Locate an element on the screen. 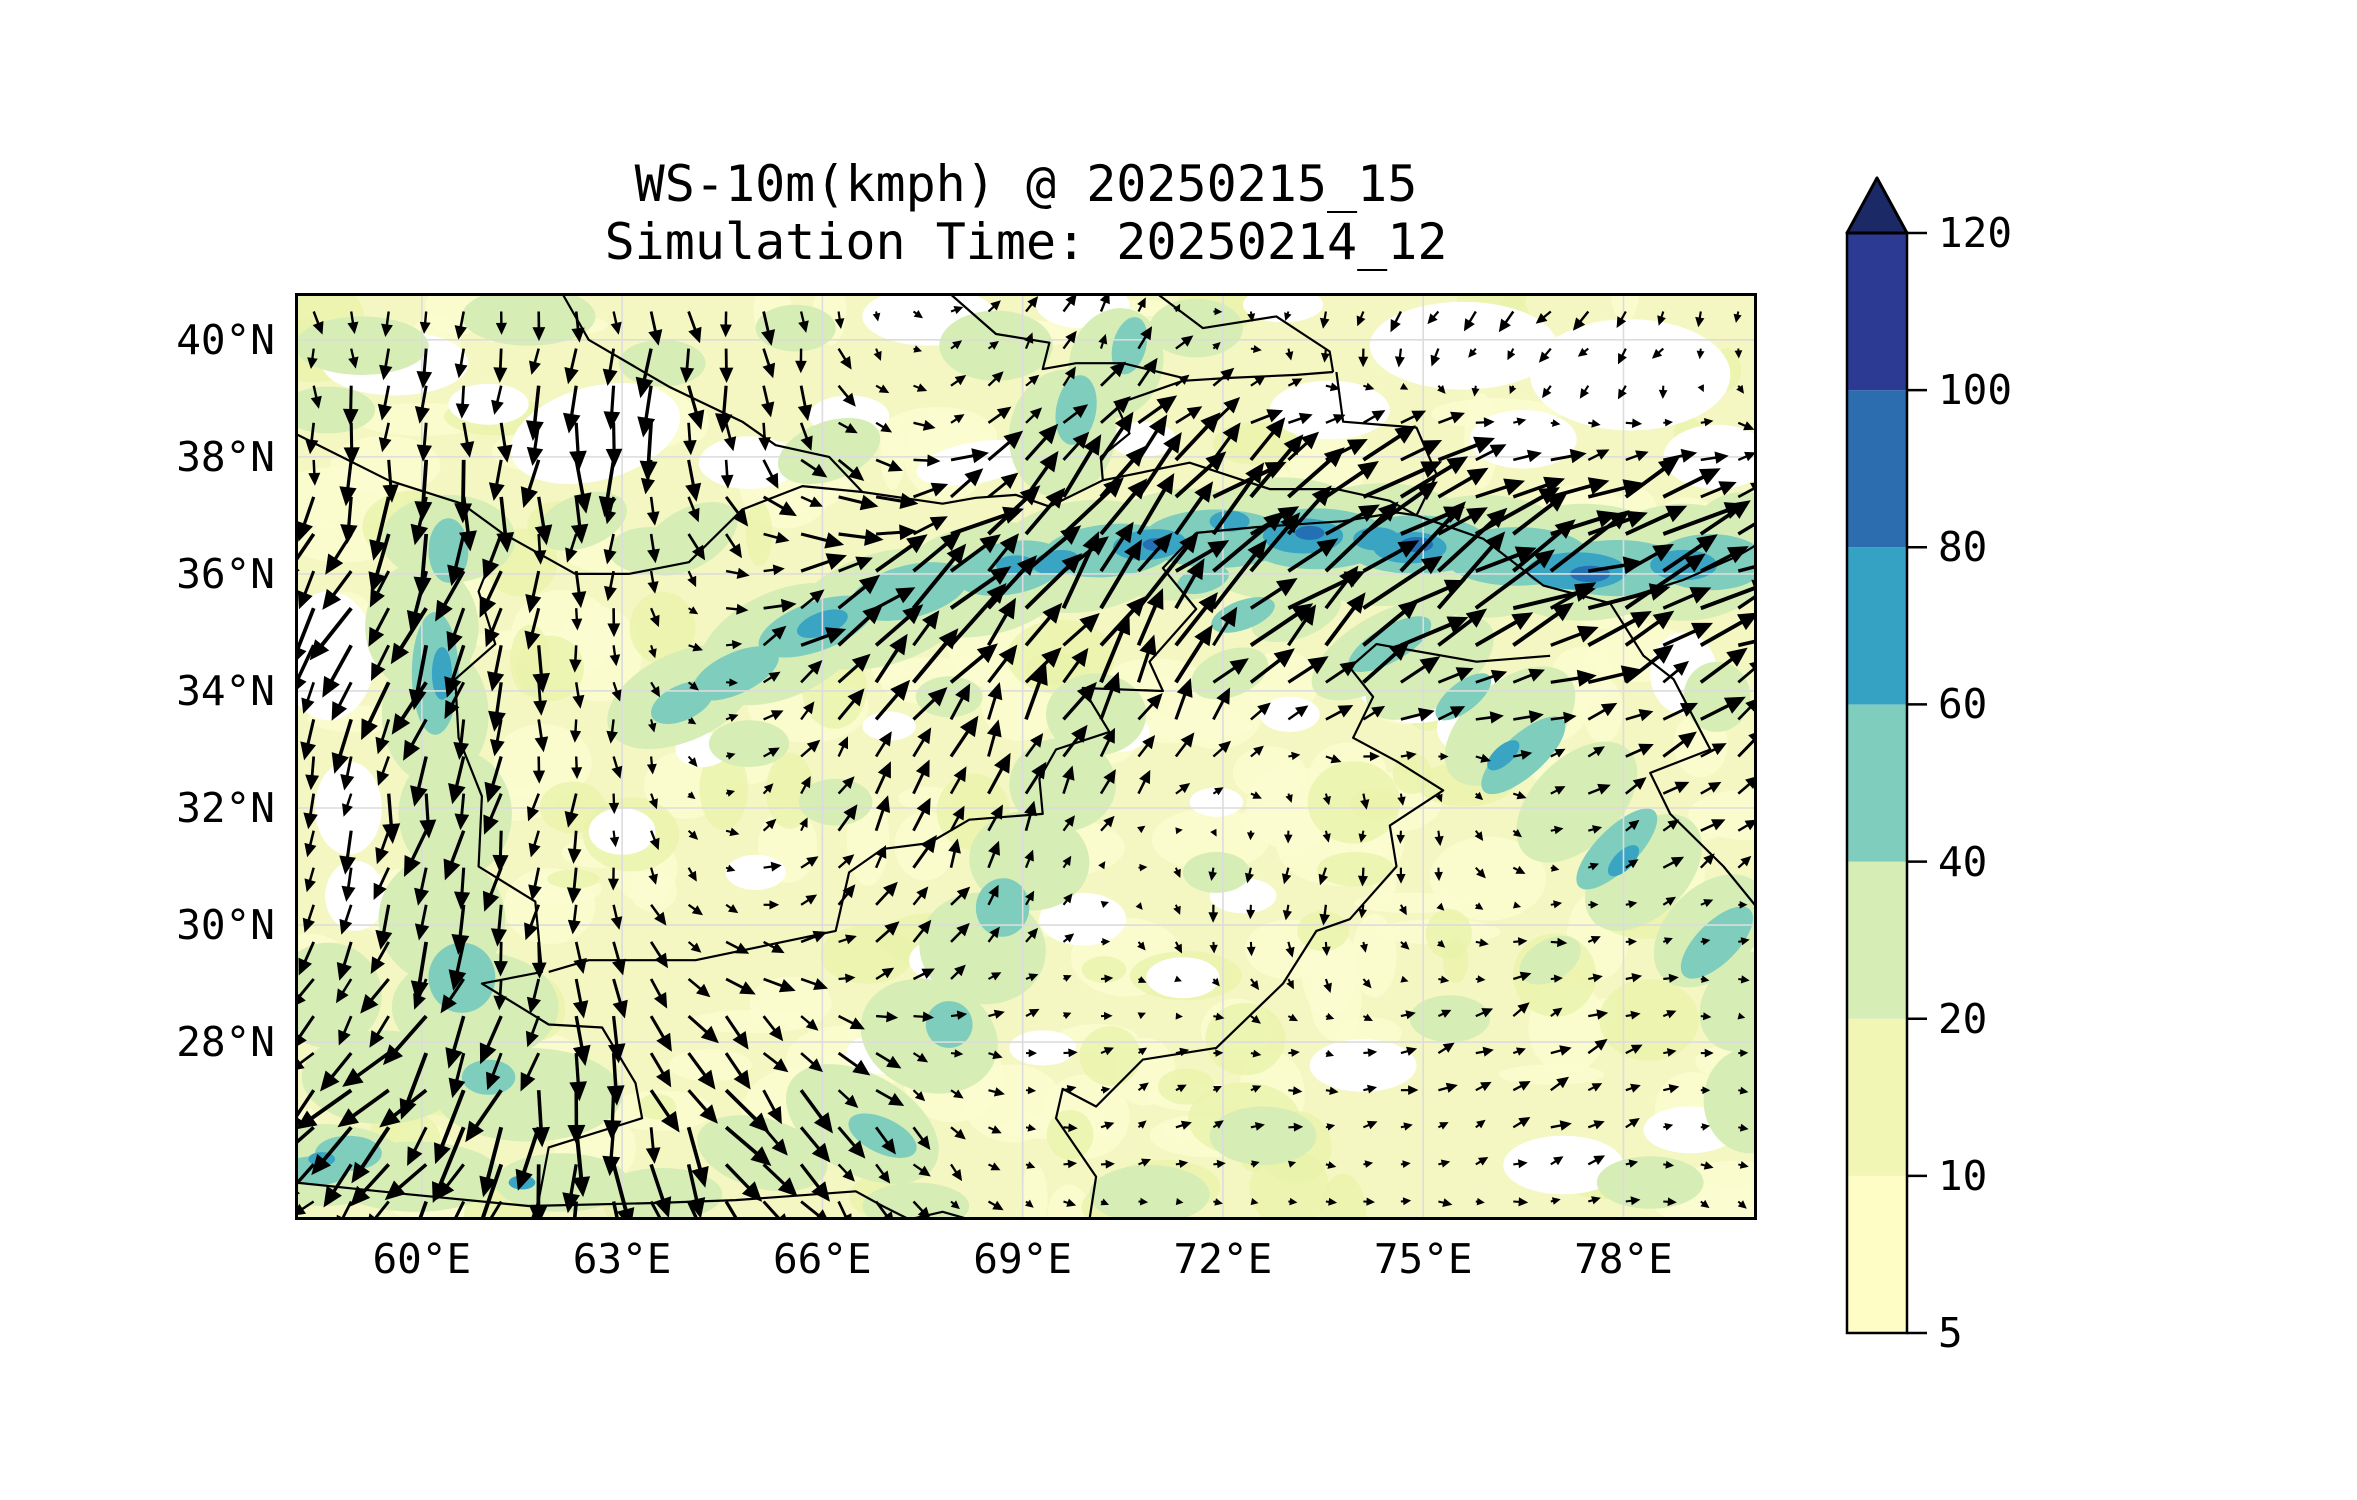 This screenshot has width=2357, height=1500. colorbar-segment is located at coordinates (1877, 783).